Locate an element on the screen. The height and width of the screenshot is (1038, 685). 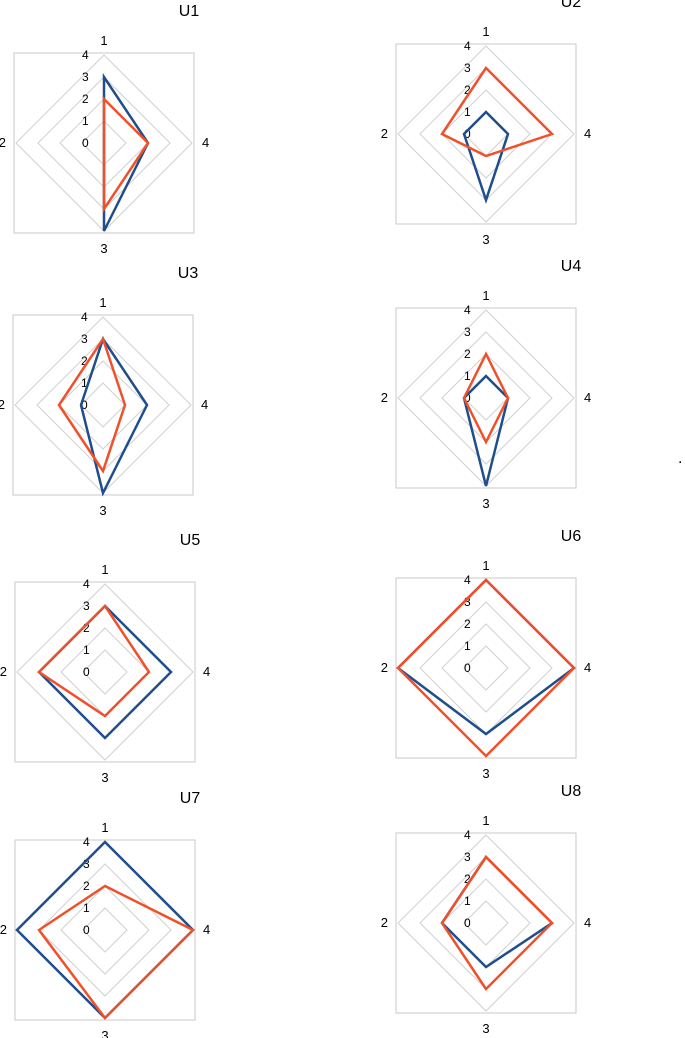
tick-label-3-4: 4 is located at coordinates (84, 317).